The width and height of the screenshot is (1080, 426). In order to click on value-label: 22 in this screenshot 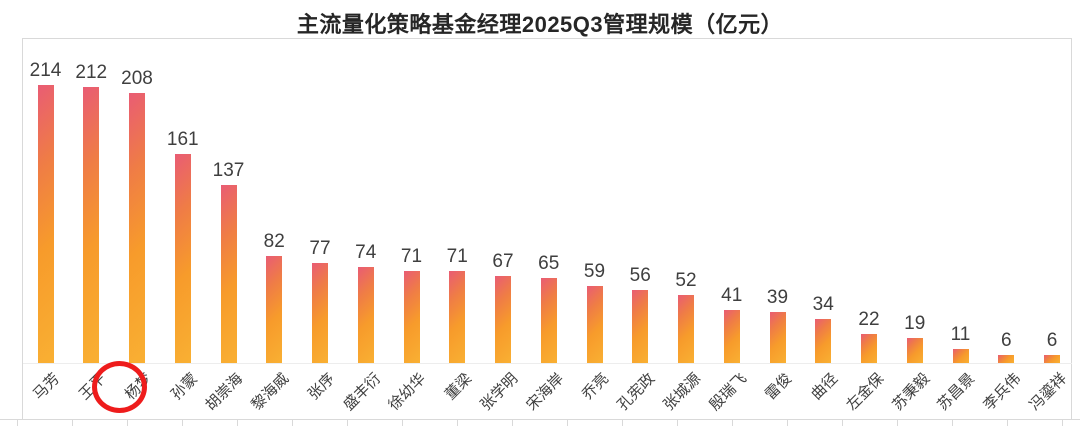, I will do `click(869, 319)`.